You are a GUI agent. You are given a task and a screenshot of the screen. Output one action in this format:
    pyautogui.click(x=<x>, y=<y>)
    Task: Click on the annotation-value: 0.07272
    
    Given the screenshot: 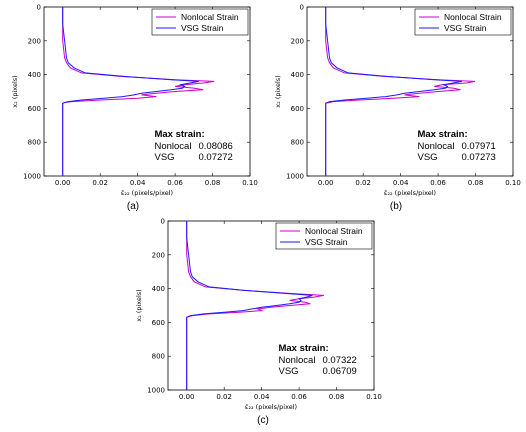 What is the action you would take?
    pyautogui.click(x=215, y=157)
    